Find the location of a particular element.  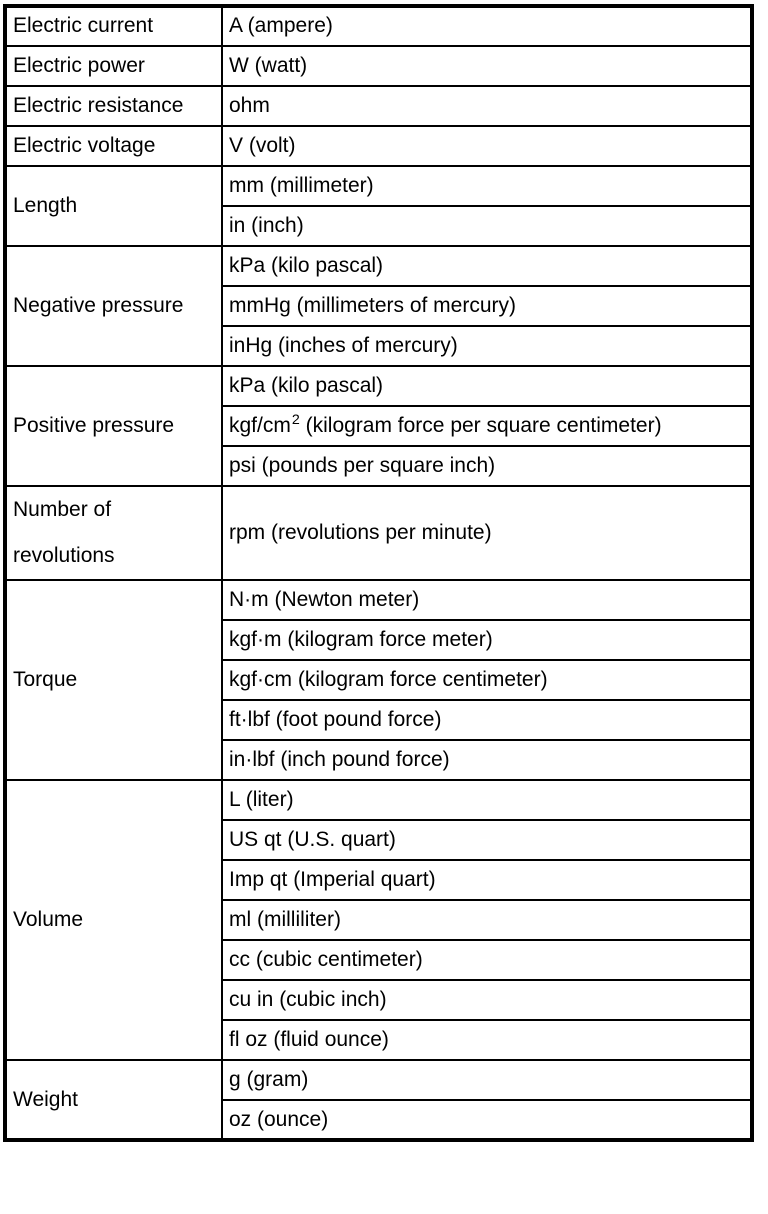

unit-cell: mm (millimeter) is located at coordinates (487, 186).